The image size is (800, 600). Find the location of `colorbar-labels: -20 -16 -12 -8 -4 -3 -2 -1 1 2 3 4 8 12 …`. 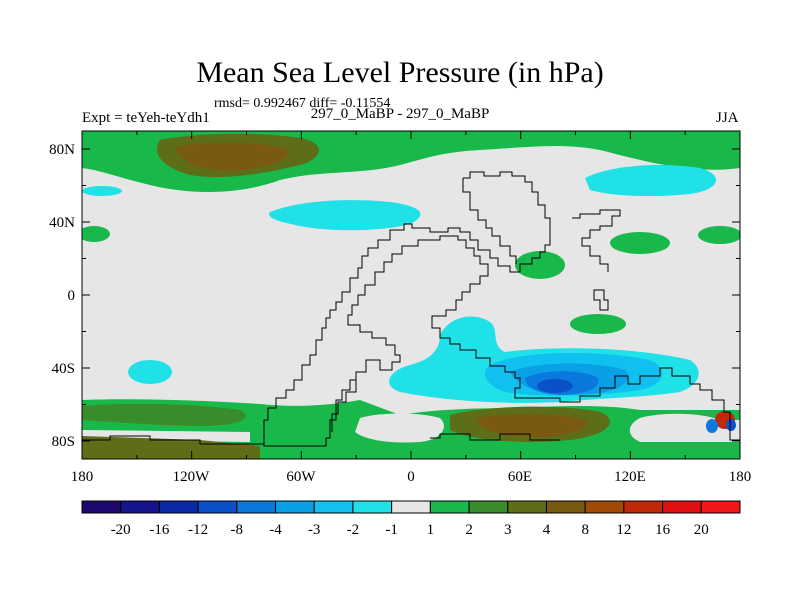

colorbar-labels: -20 -16 -12 -8 -4 -3 -2 -1 1 2 3 4 8 12 … is located at coordinates (410, 530).